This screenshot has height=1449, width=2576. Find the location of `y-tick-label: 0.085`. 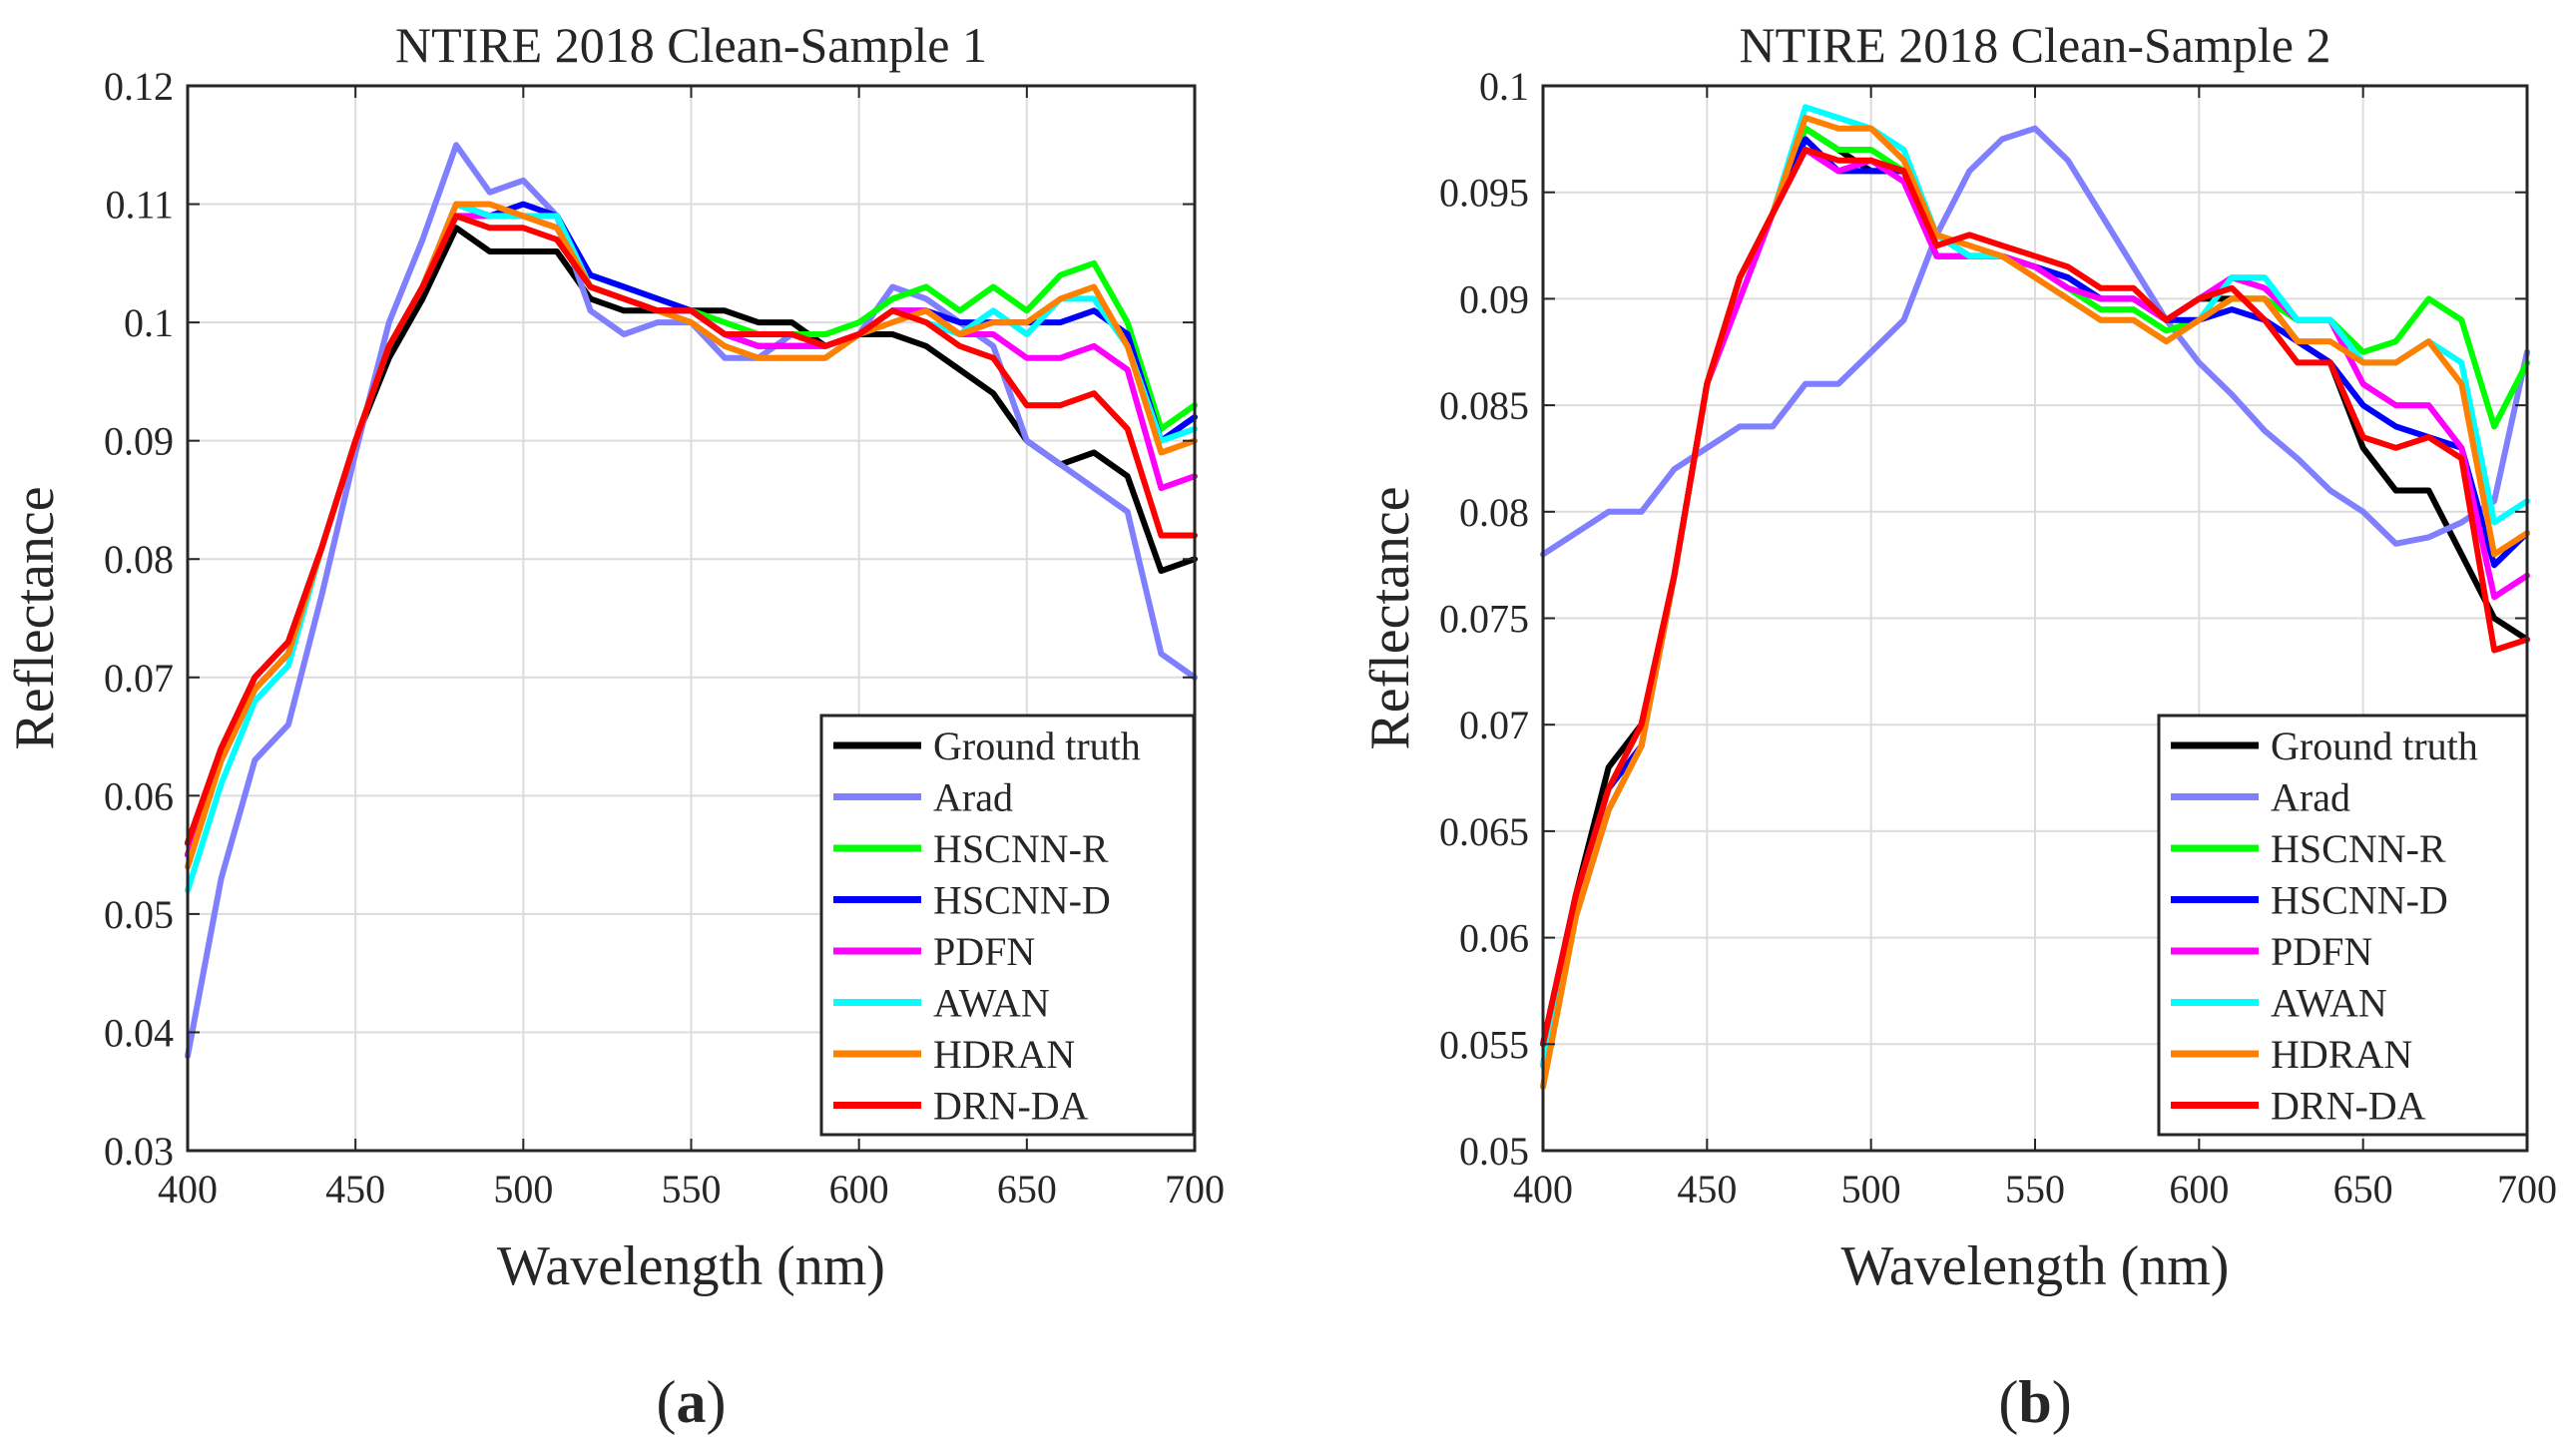

y-tick-label: 0.085 is located at coordinates (1484, 405).